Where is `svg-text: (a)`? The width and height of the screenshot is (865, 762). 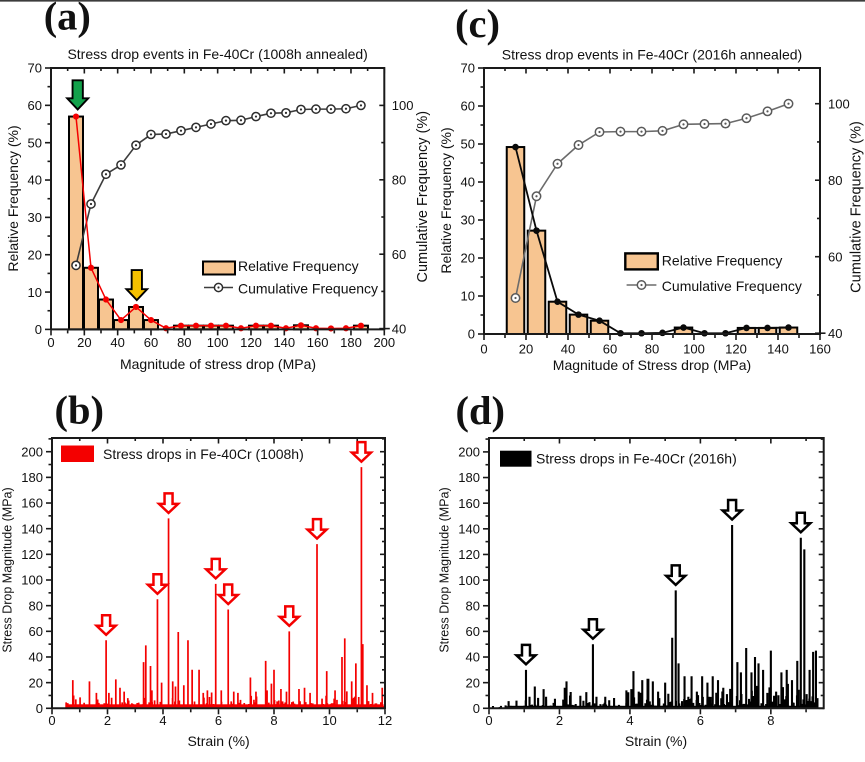 svg-text: (a) is located at coordinates (67, 19).